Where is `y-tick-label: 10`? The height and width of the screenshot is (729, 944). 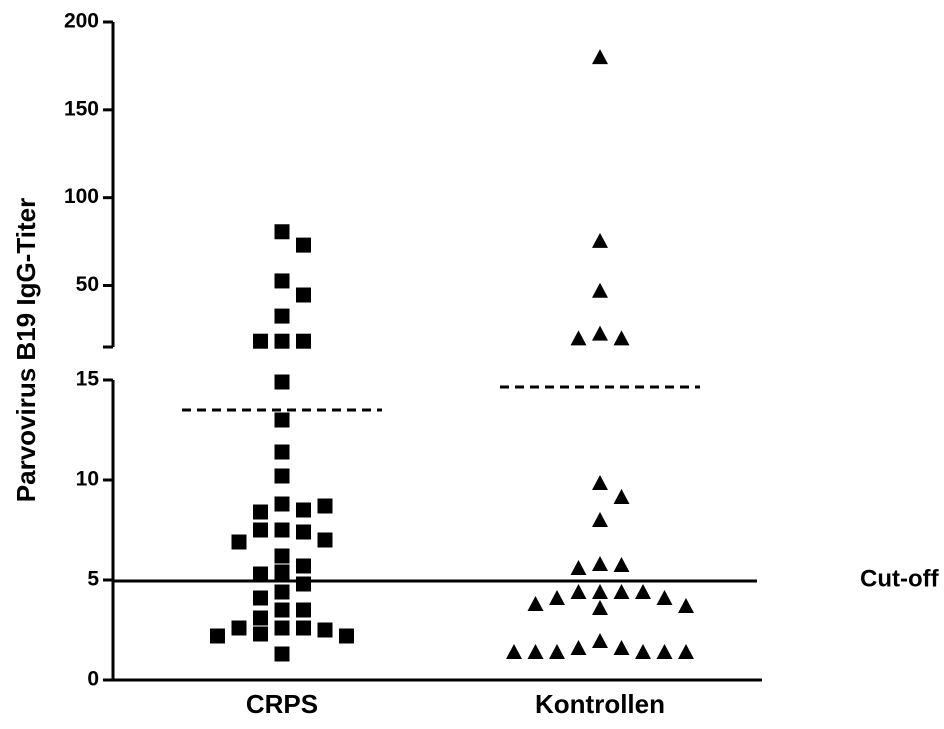 y-tick-label: 10 is located at coordinates (87, 479).